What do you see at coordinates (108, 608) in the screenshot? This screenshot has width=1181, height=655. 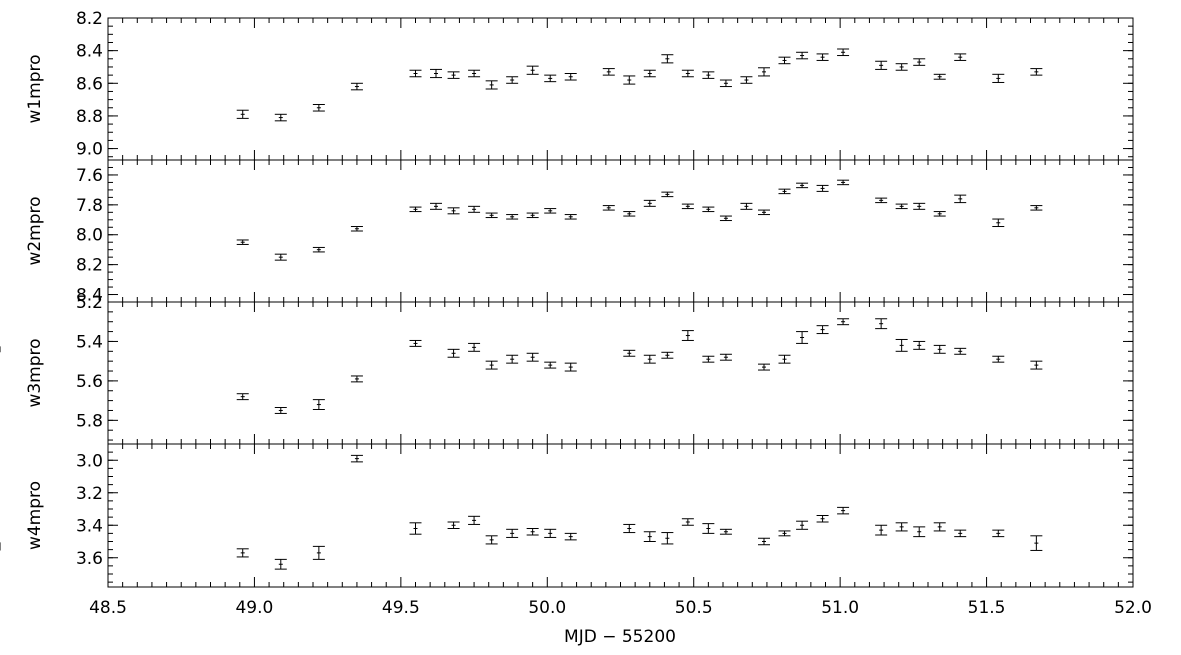 I see `x-tick-label: 48.5` at bounding box center [108, 608].